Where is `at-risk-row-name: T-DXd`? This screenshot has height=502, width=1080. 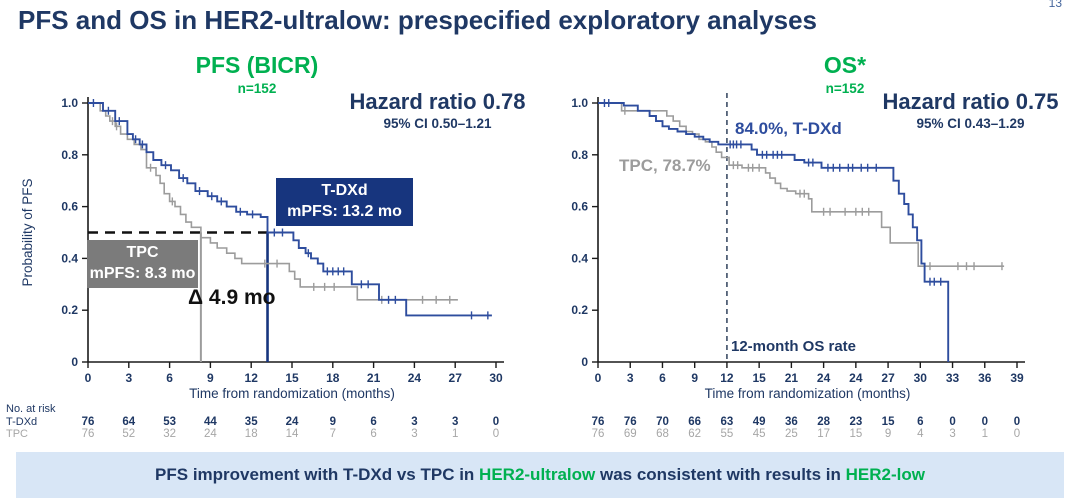 at-risk-row-name: T-DXd is located at coordinates (21, 422).